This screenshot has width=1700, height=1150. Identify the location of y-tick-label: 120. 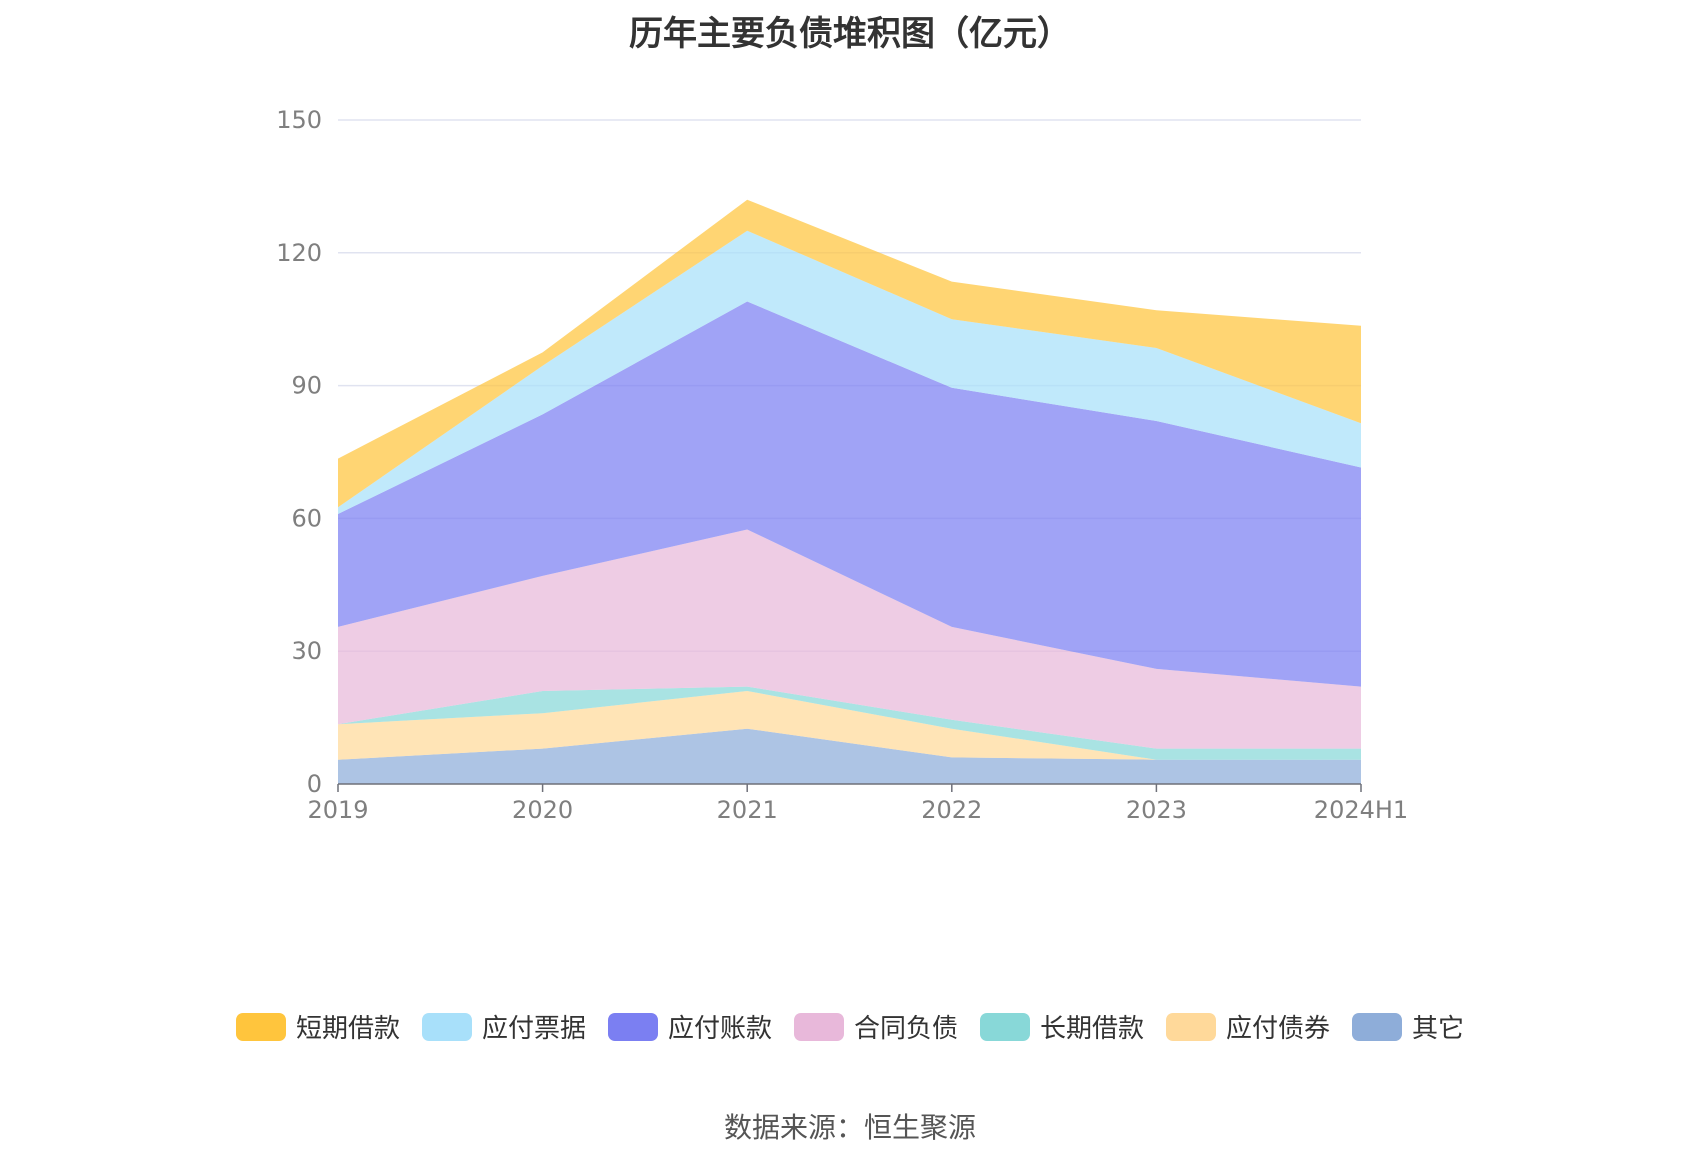
(299, 253).